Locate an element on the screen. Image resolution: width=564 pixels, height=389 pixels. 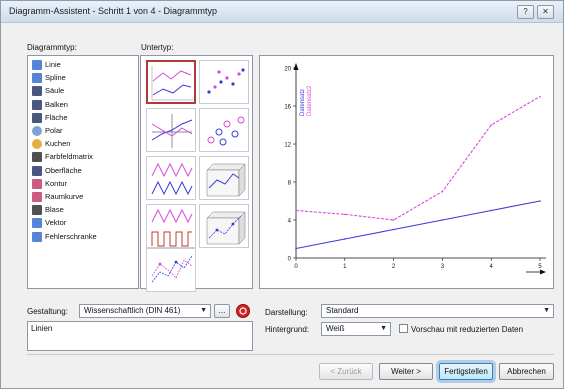
y-tick-label: 4 is located at coordinates (290, 222).